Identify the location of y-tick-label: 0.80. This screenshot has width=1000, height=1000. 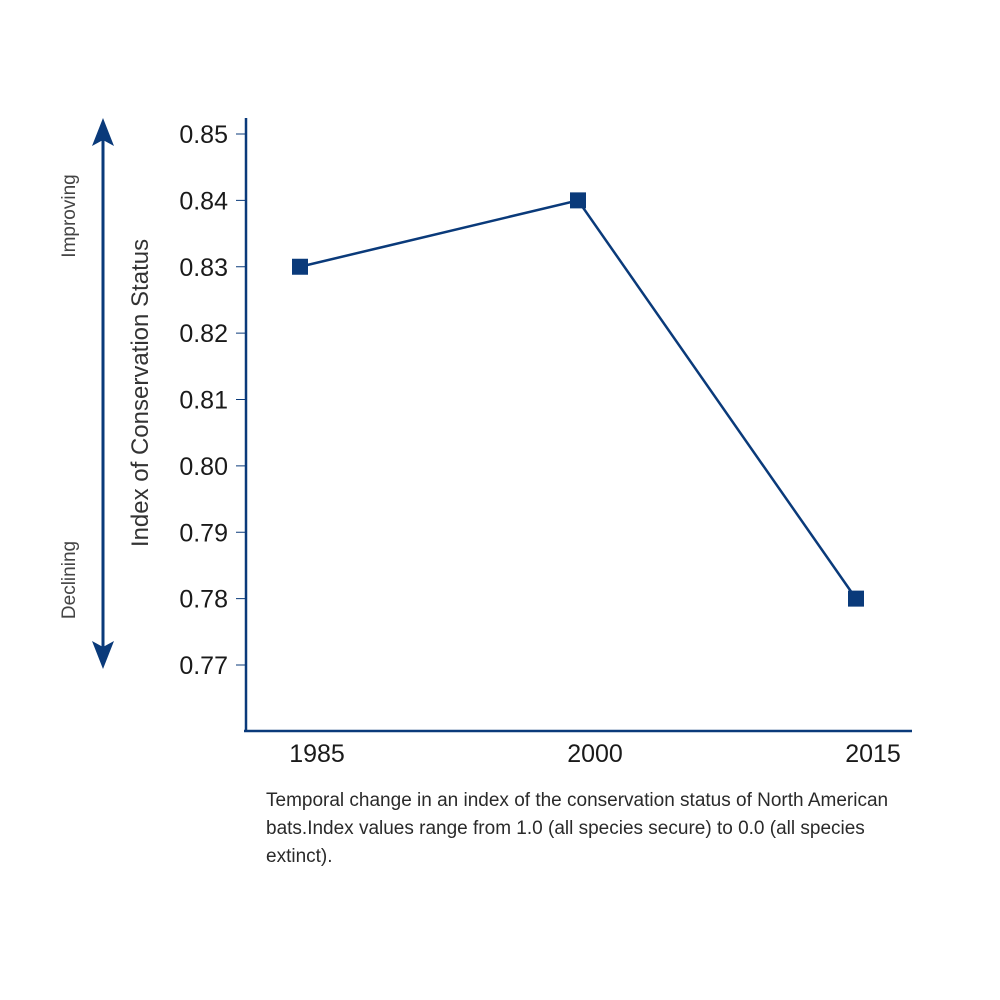
(203, 467).